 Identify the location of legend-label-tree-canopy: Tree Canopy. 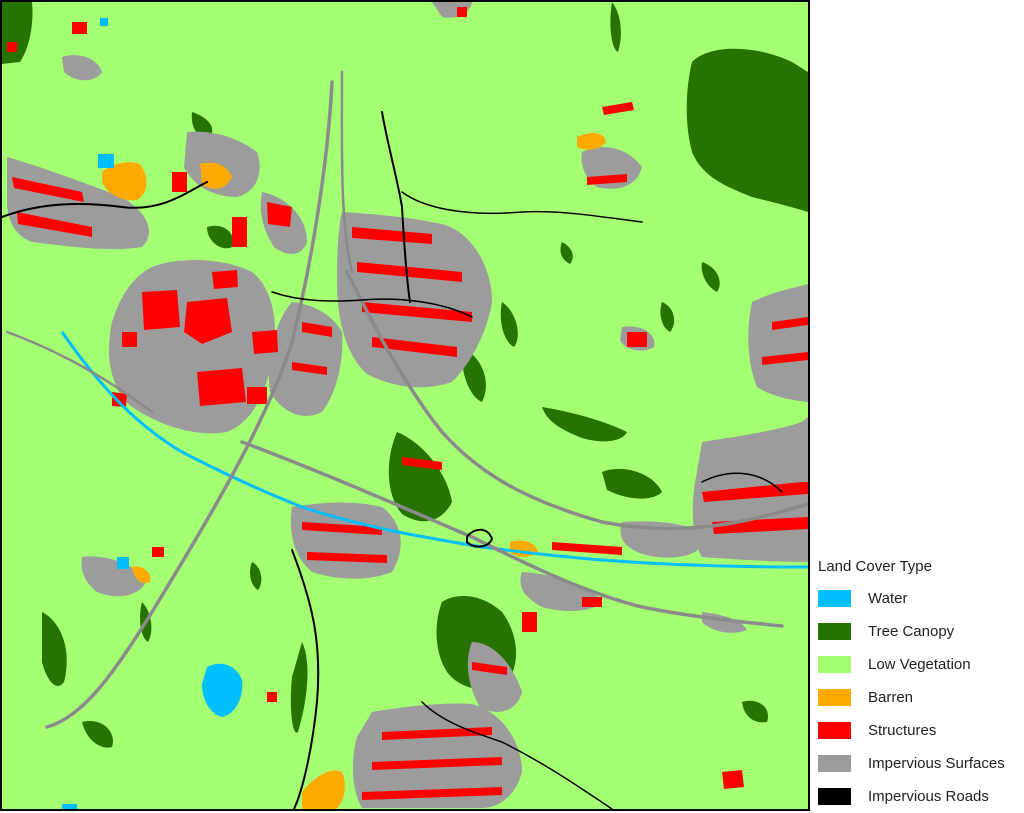
(911, 631).